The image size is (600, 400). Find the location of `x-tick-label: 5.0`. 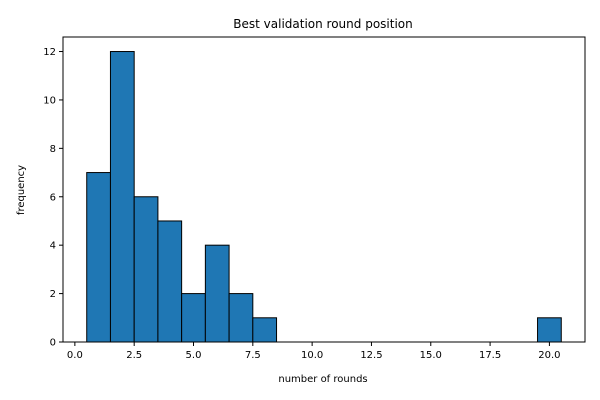

x-tick-label: 5.0 is located at coordinates (194, 355).